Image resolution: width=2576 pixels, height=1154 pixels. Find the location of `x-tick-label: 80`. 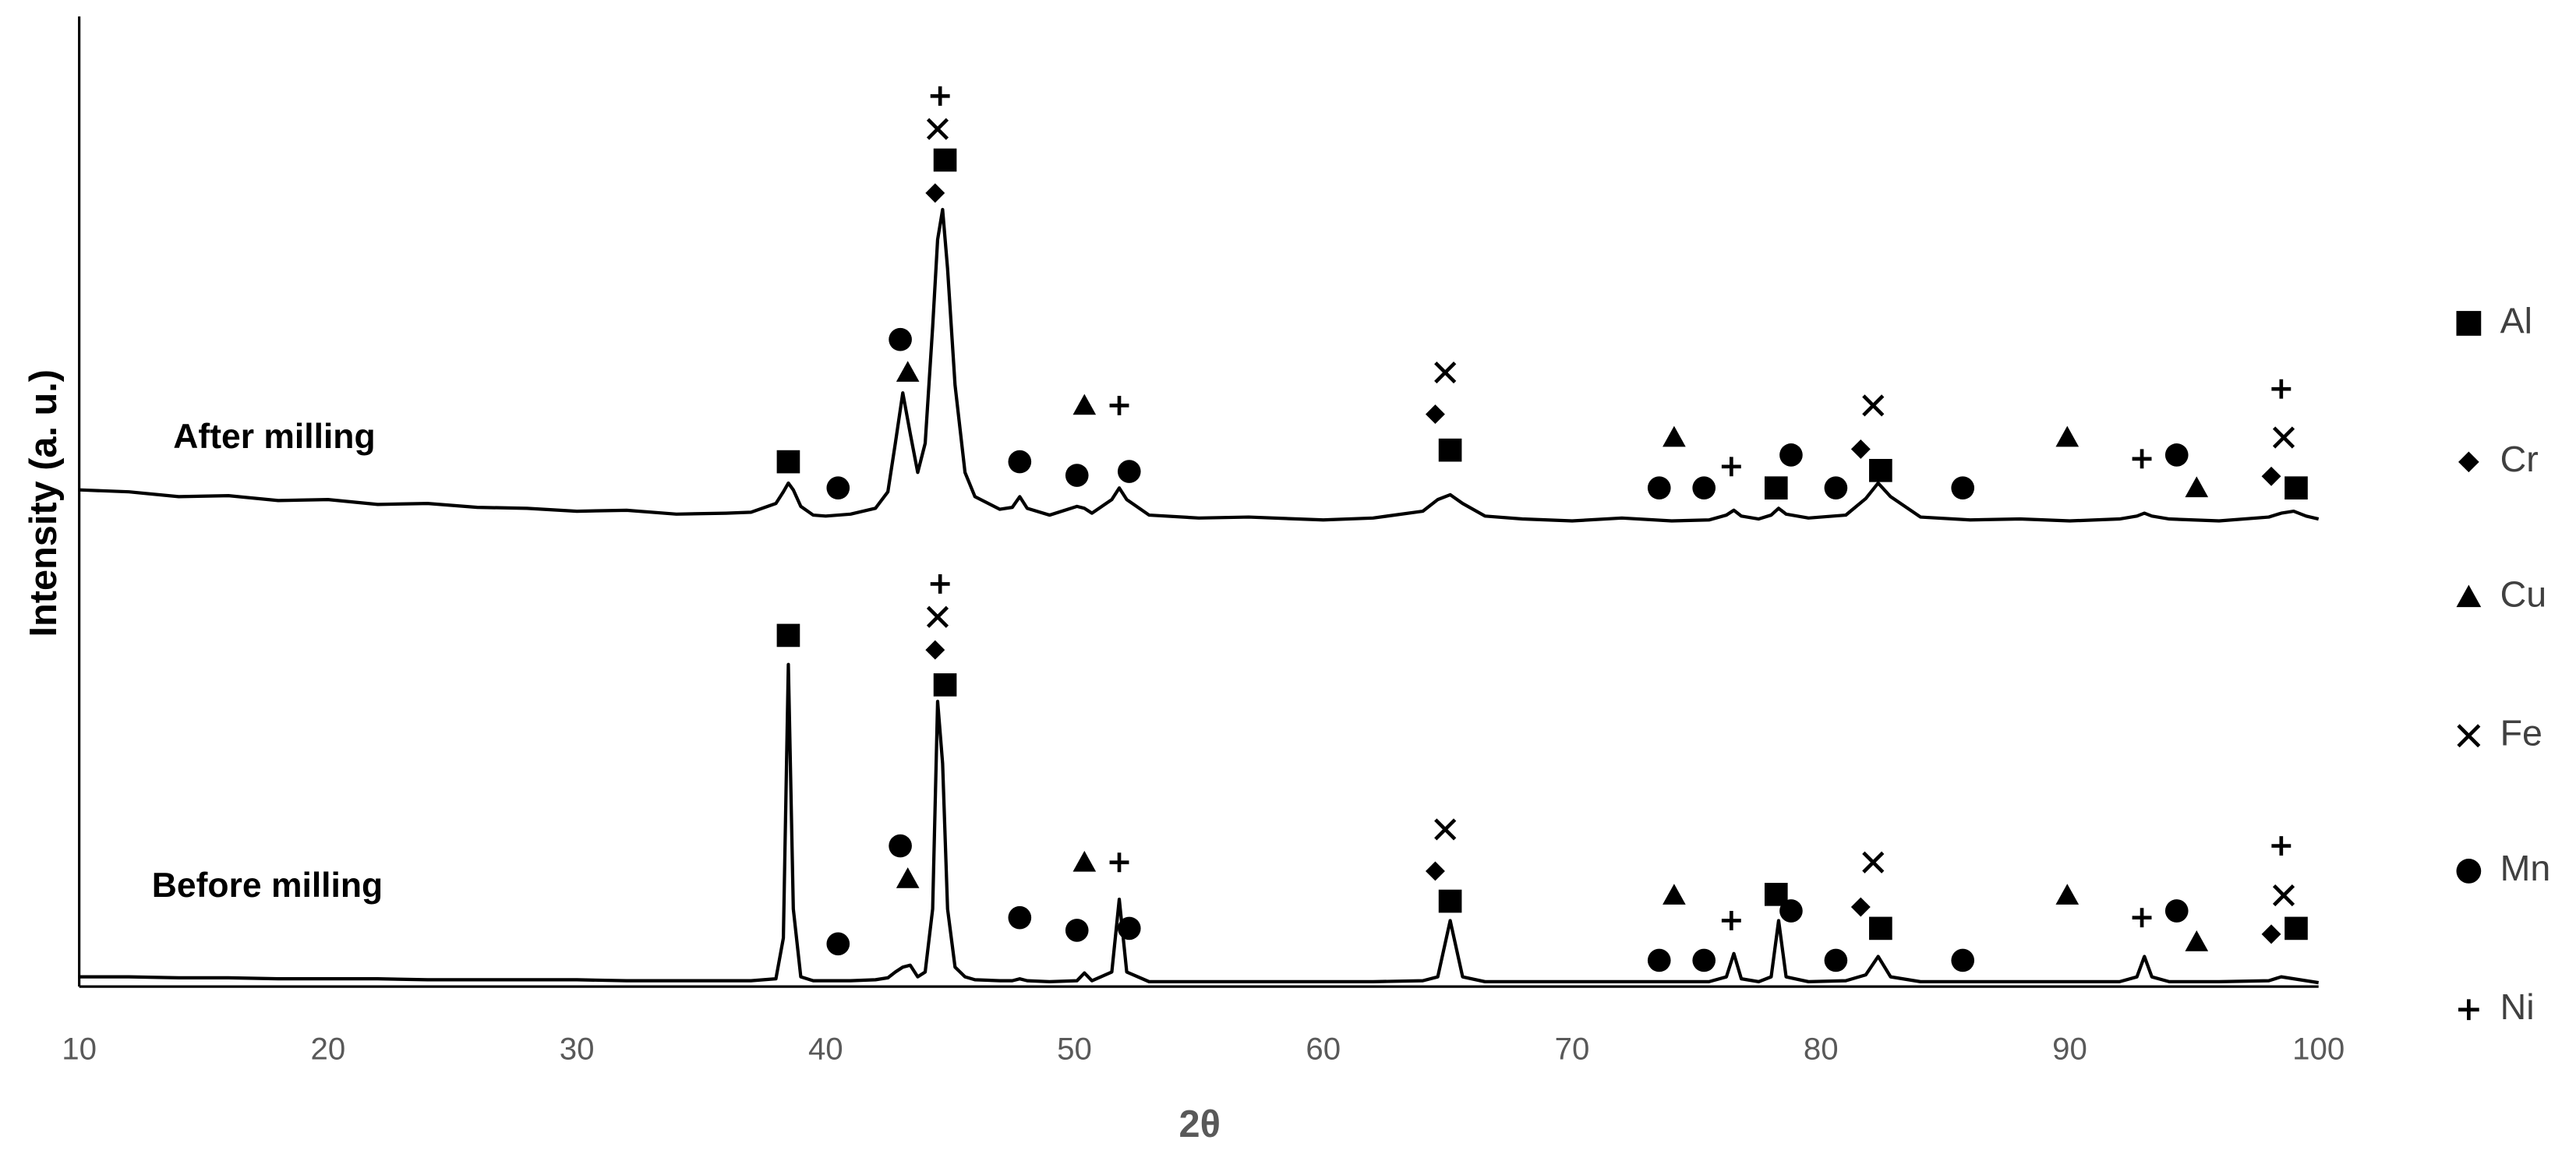

x-tick-label: 80 is located at coordinates (1821, 1049).